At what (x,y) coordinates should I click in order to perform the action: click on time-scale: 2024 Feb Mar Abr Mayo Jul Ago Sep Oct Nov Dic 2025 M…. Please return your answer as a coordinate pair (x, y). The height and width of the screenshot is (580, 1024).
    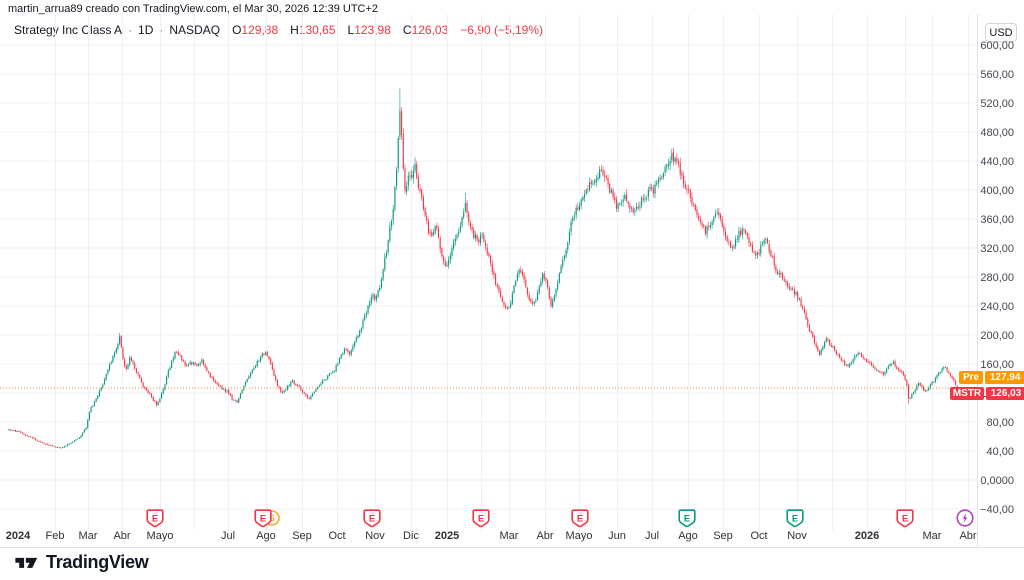
    Looking at the image, I should click on (491, 536).